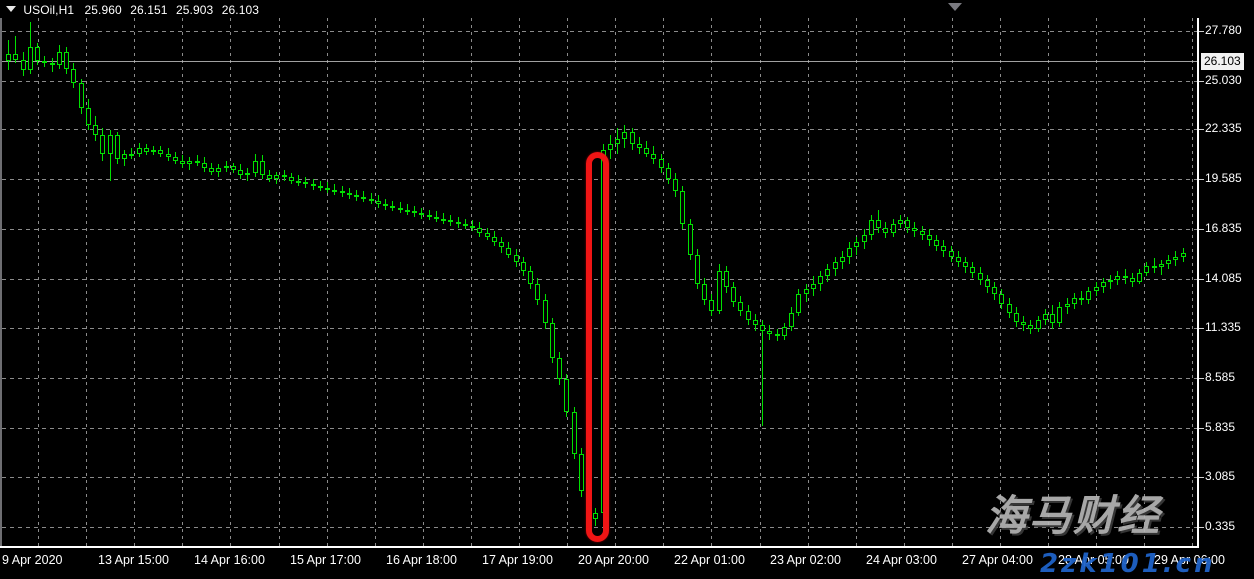  Describe the element at coordinates (955, 7) in the screenshot. I see `collapse-triangle-icon` at that location.